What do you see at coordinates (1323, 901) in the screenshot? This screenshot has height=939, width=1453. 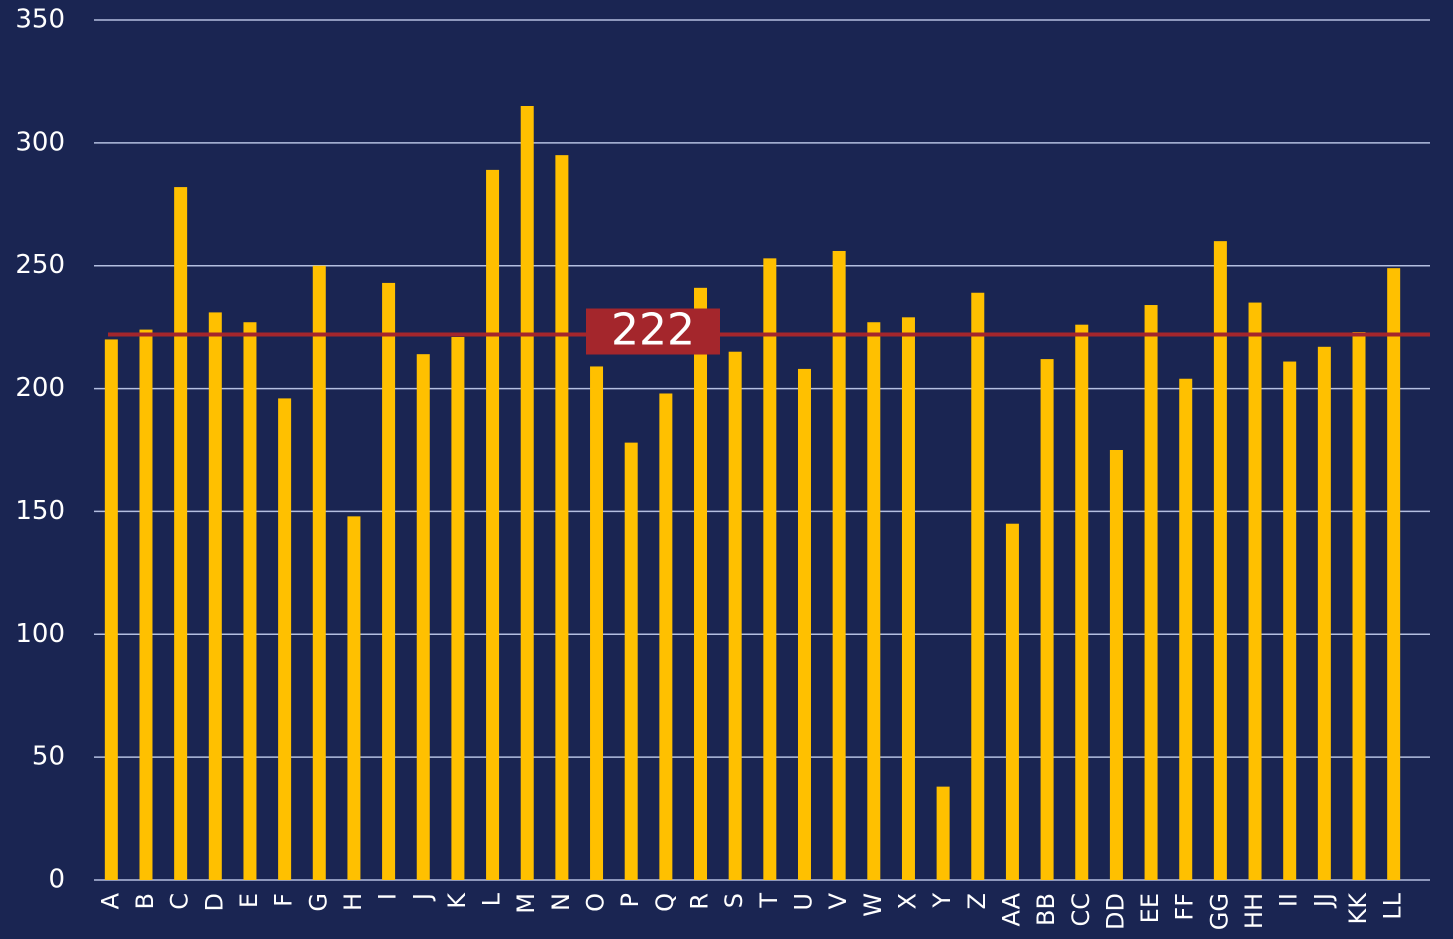 I see `x-tick-label: JJ` at bounding box center [1323, 901].